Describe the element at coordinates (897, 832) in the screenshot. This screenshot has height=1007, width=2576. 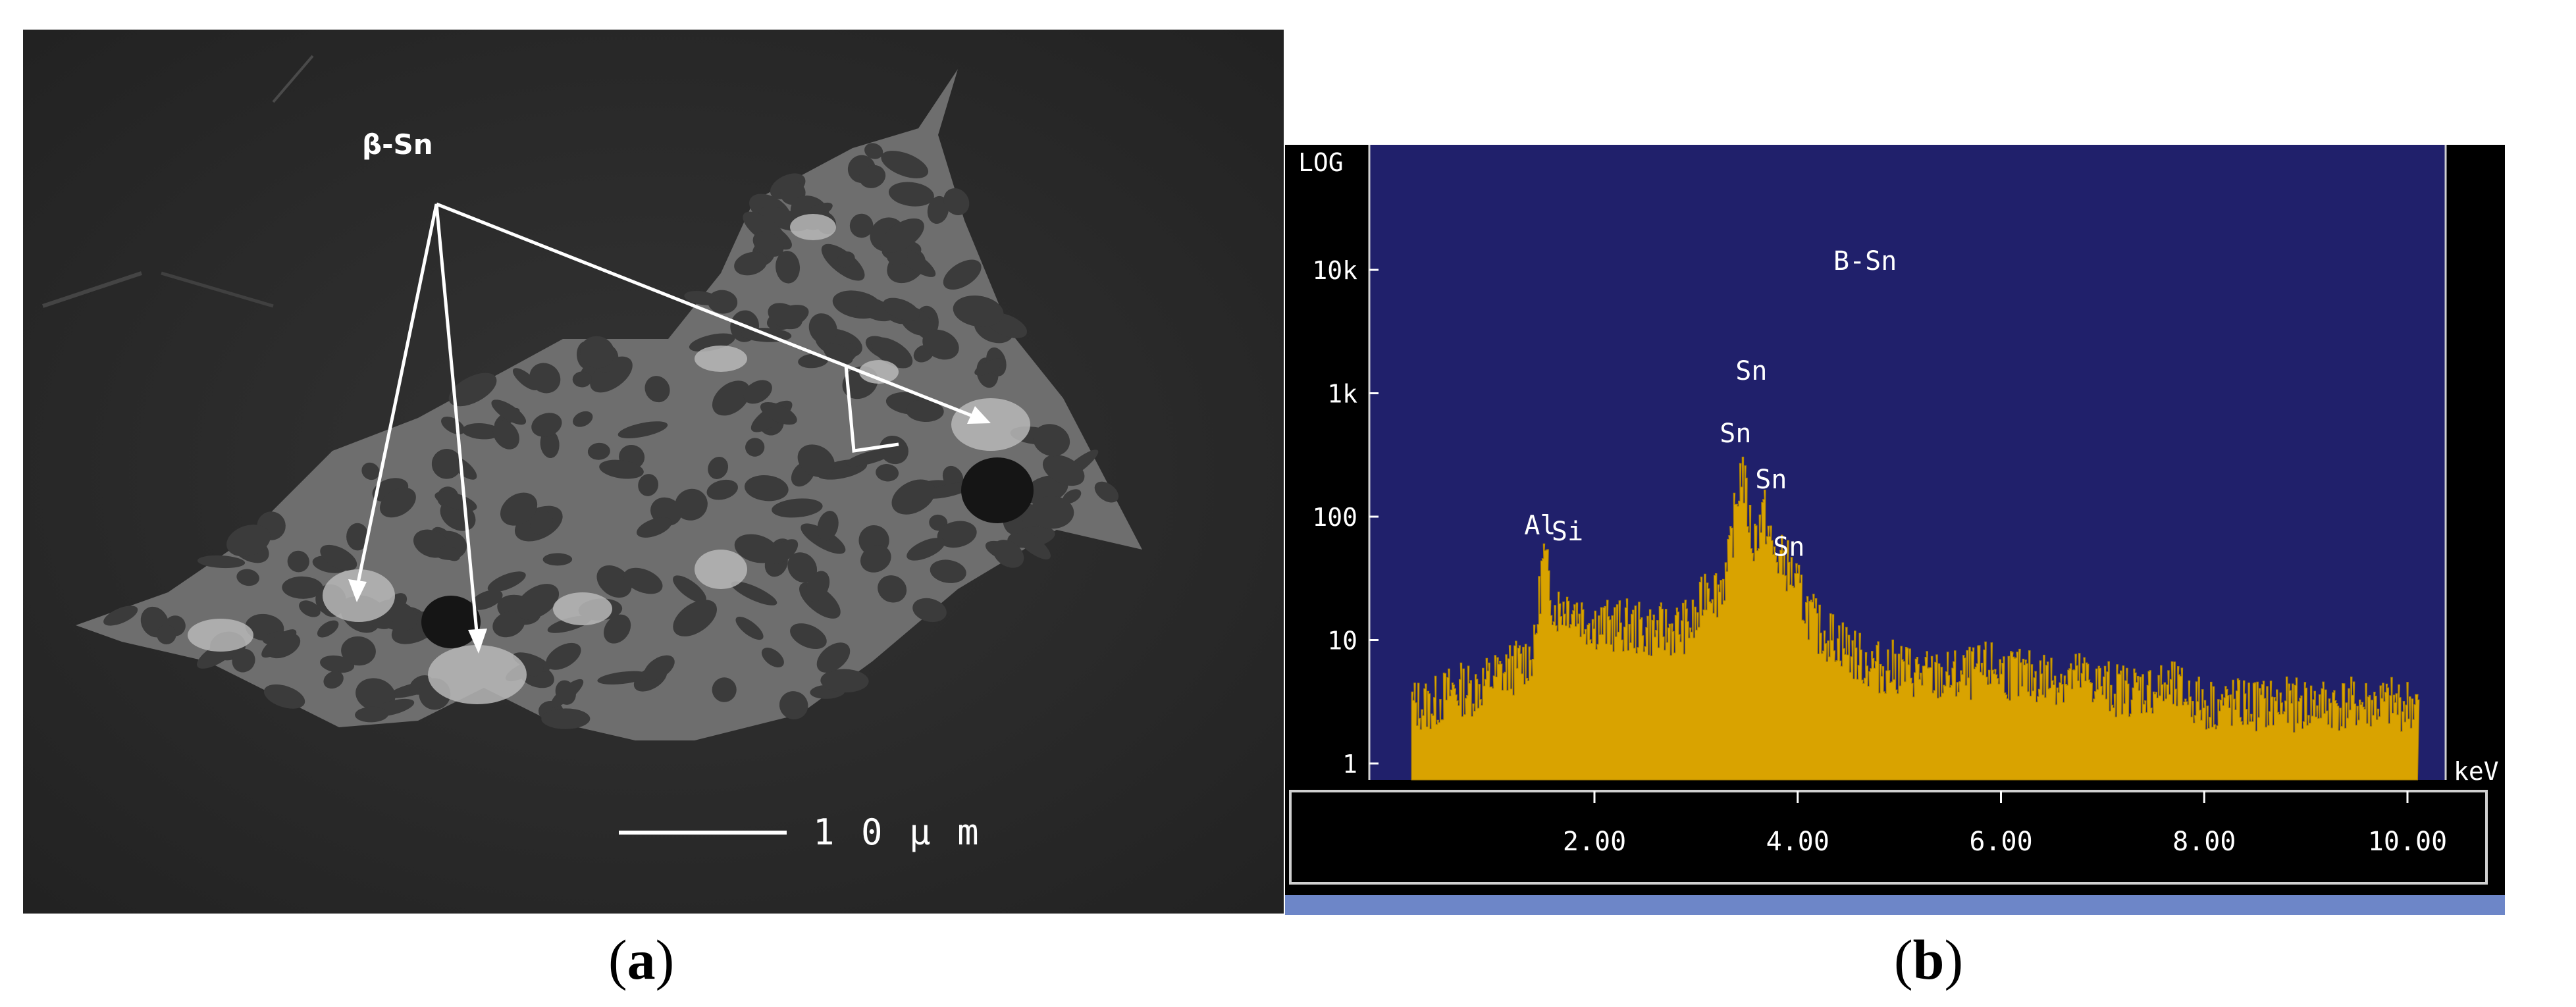
I see `scale-bar-label: 1 0 μ m` at that location.